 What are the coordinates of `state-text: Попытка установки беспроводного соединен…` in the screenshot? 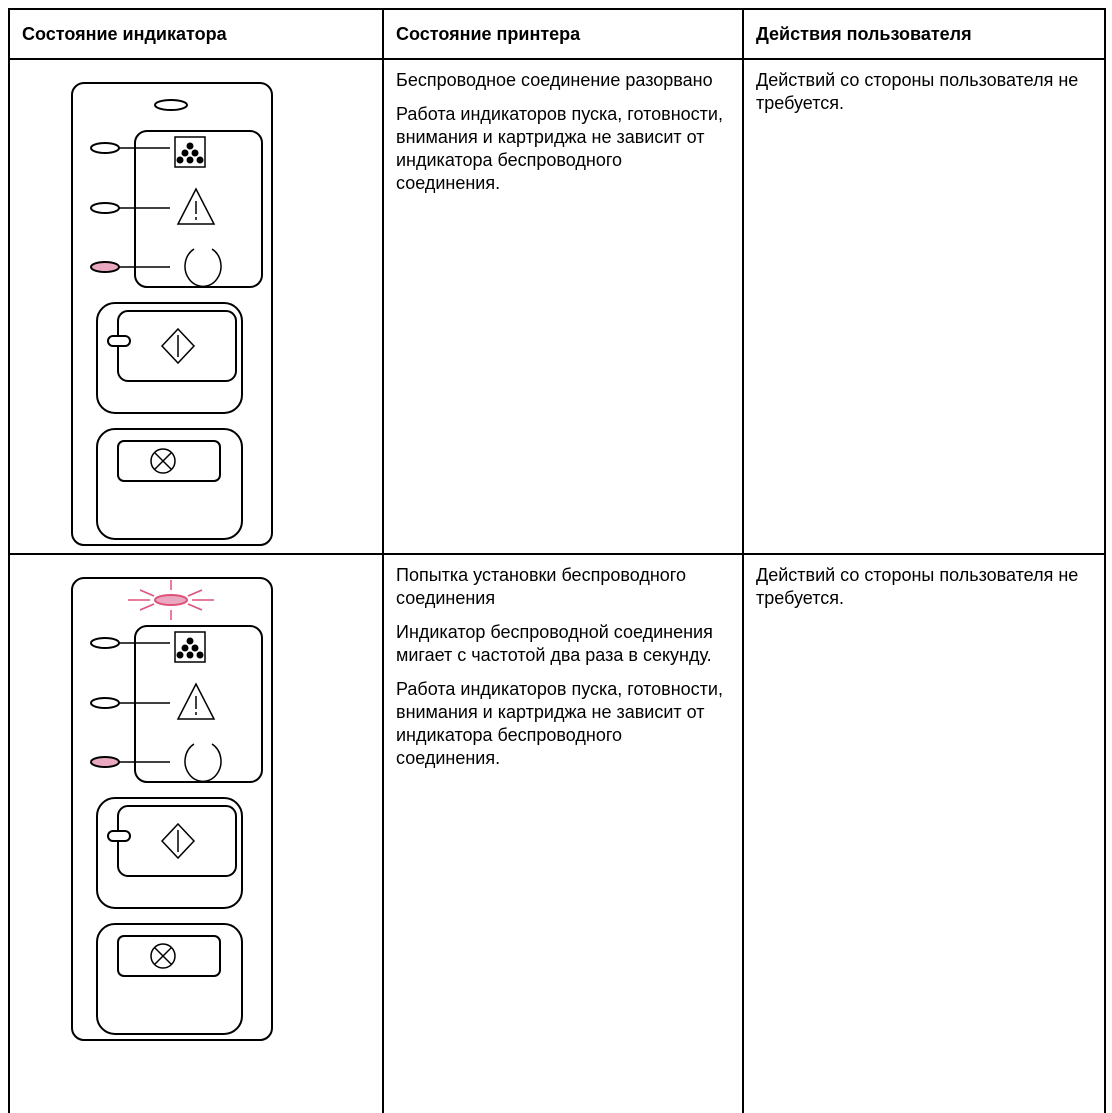 It's located at (541, 586).